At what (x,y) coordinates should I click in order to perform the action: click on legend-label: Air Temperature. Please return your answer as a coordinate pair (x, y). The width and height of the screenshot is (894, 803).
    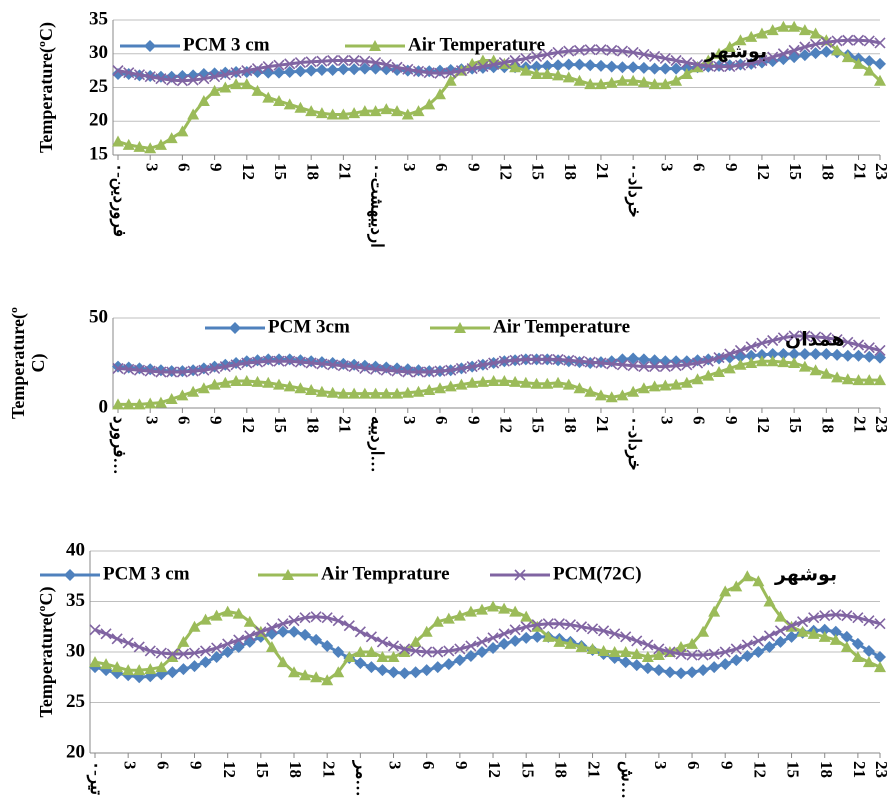
    Looking at the image, I should click on (561, 326).